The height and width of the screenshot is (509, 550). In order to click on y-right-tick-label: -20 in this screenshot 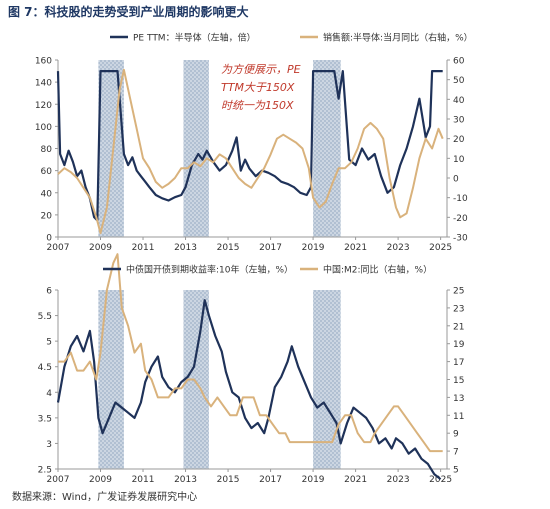, I will do `click(460, 219)`.